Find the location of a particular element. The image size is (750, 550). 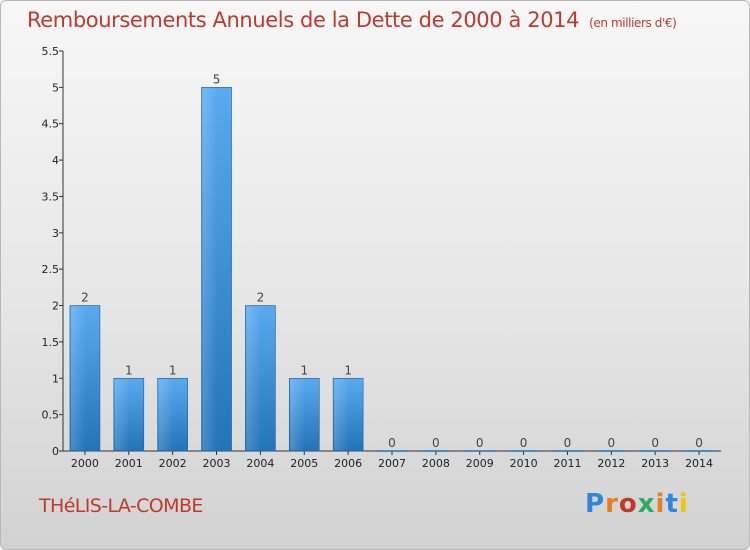

y-tick-label: 4 is located at coordinates (55, 160).